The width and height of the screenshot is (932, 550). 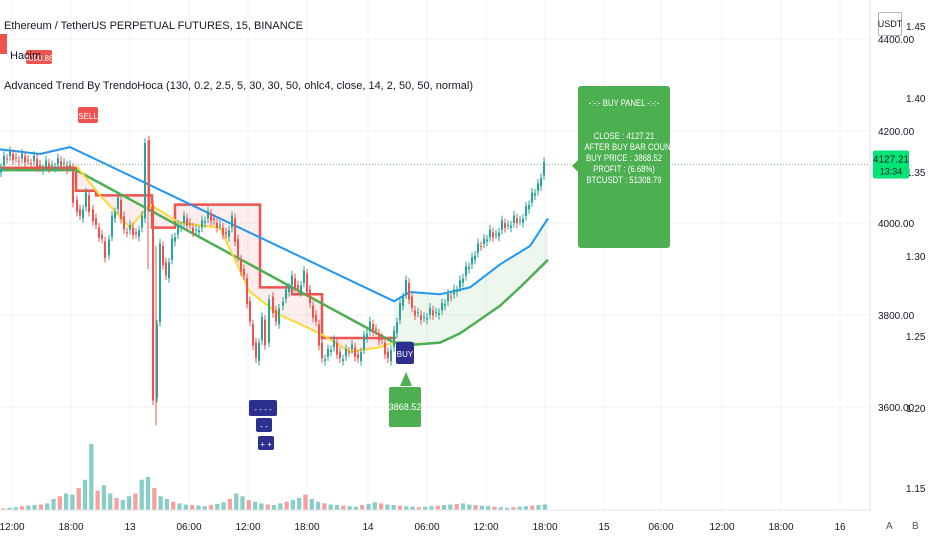 What do you see at coordinates (891, 164) in the screenshot?
I see `last-price-badge` at bounding box center [891, 164].